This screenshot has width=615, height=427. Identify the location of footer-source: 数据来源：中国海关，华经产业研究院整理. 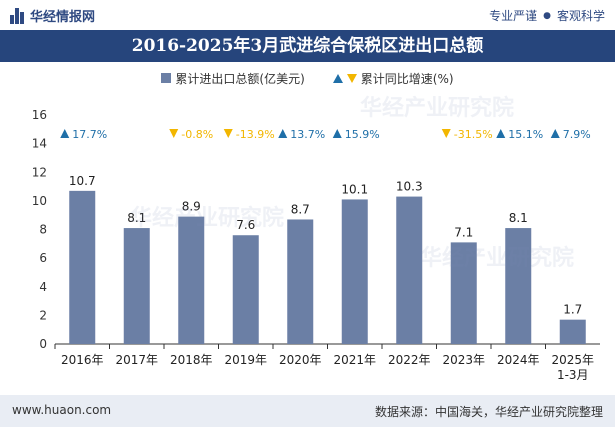
(488, 412).